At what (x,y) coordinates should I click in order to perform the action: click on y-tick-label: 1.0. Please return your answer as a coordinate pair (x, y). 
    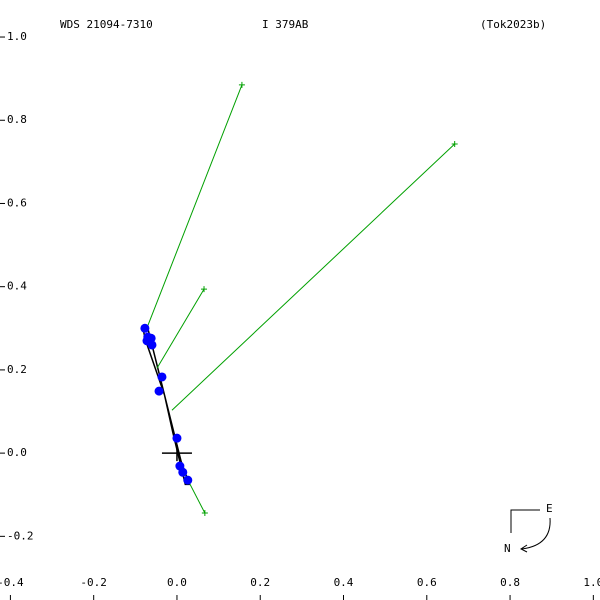
    Looking at the image, I should click on (17, 36).